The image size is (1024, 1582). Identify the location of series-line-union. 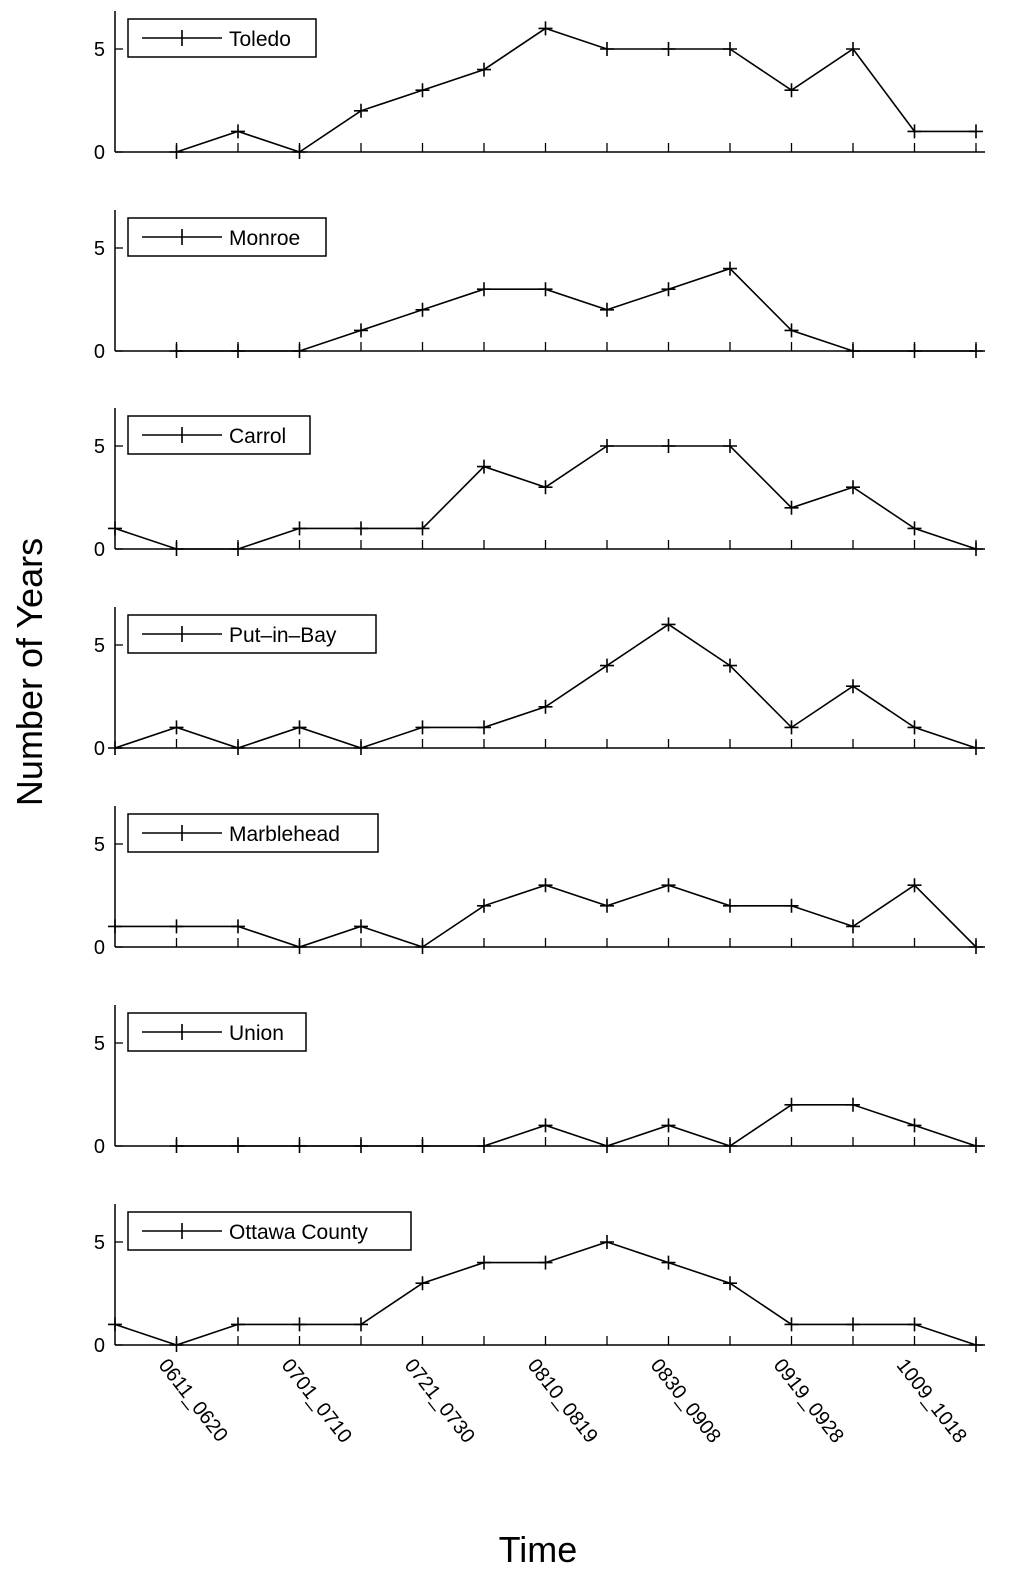
(576, 1125).